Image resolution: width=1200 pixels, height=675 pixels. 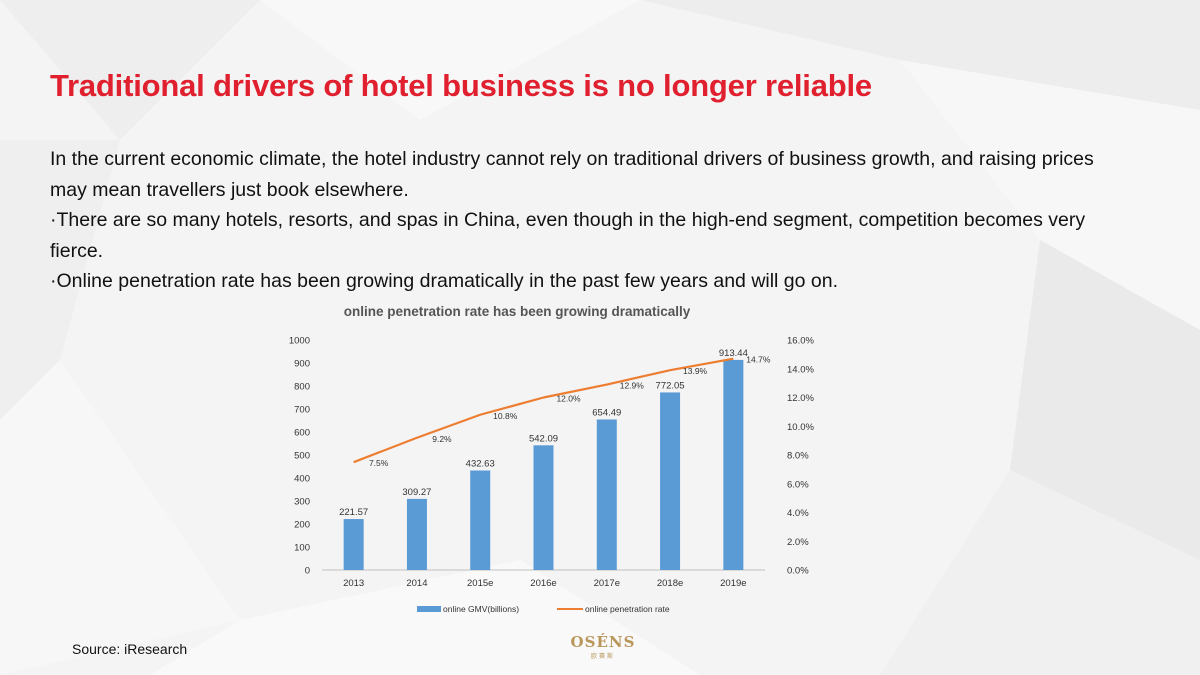 I want to click on bar-data-label: 542.09, so click(x=543, y=438).